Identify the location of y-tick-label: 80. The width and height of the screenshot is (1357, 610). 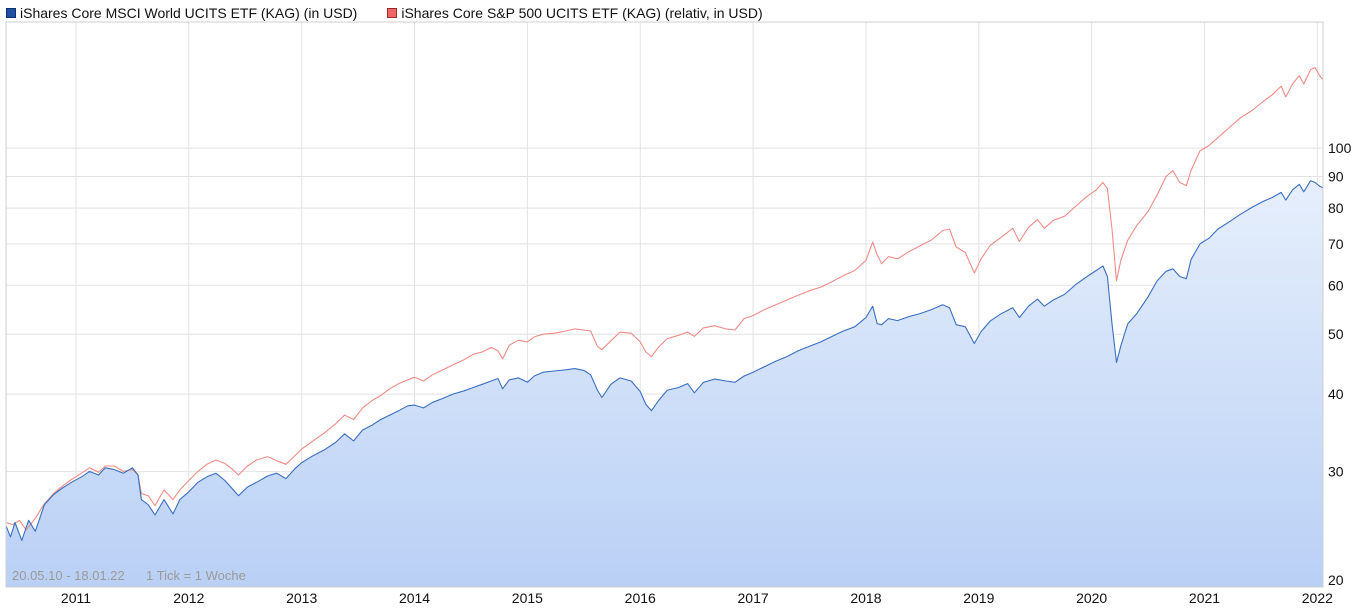
(1336, 208).